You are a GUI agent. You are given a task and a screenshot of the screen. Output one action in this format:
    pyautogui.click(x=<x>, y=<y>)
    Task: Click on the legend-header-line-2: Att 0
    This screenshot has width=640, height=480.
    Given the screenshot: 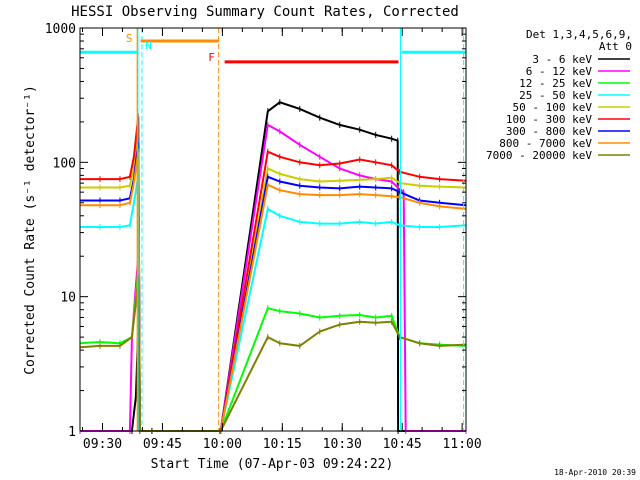 What is the action you would take?
    pyautogui.click(x=615, y=46)
    